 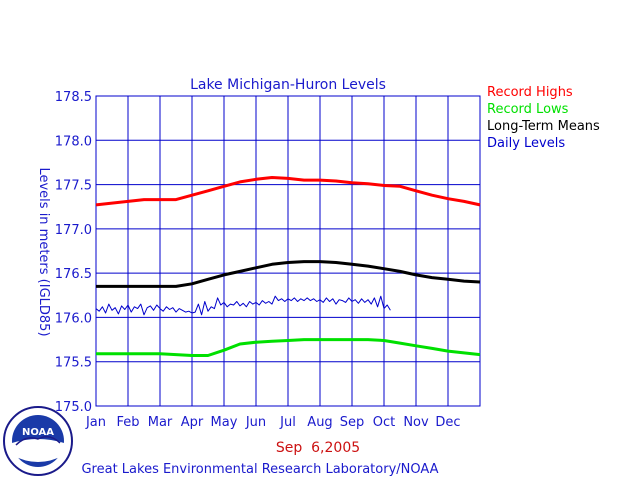 What do you see at coordinates (73, 97) in the screenshot?
I see `y-tick-label: 178.5` at bounding box center [73, 97].